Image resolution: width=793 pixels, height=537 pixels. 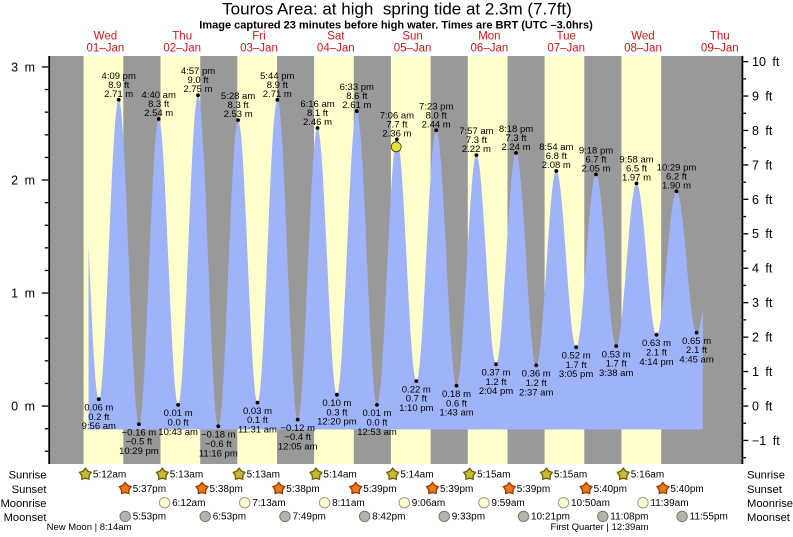 I want to click on svg-text: 6 ft, so click(x=762, y=200).